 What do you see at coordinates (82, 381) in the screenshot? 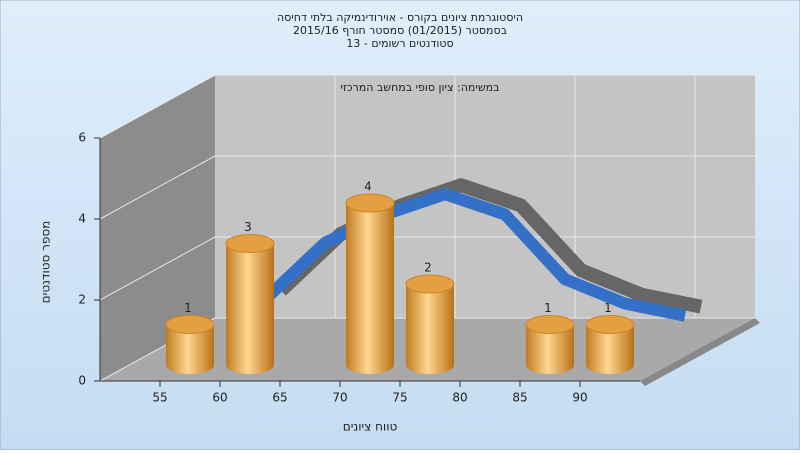
I see `y-tick-label: 0` at bounding box center [82, 381].